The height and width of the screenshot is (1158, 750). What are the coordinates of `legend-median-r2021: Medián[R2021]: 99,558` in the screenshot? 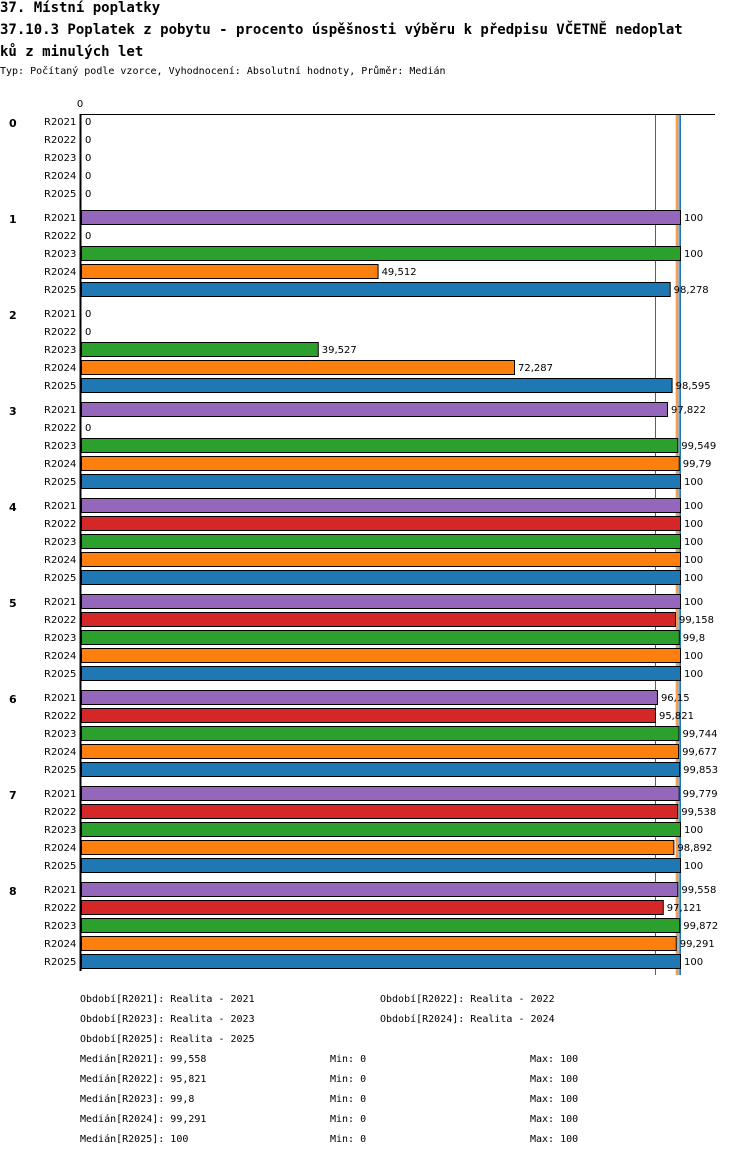 It's located at (143, 1059).